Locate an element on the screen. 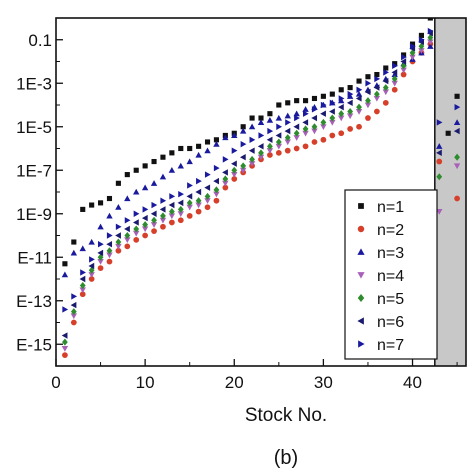 This screenshot has width=474, height=474. legend-label: n=4 is located at coordinates (390, 276).